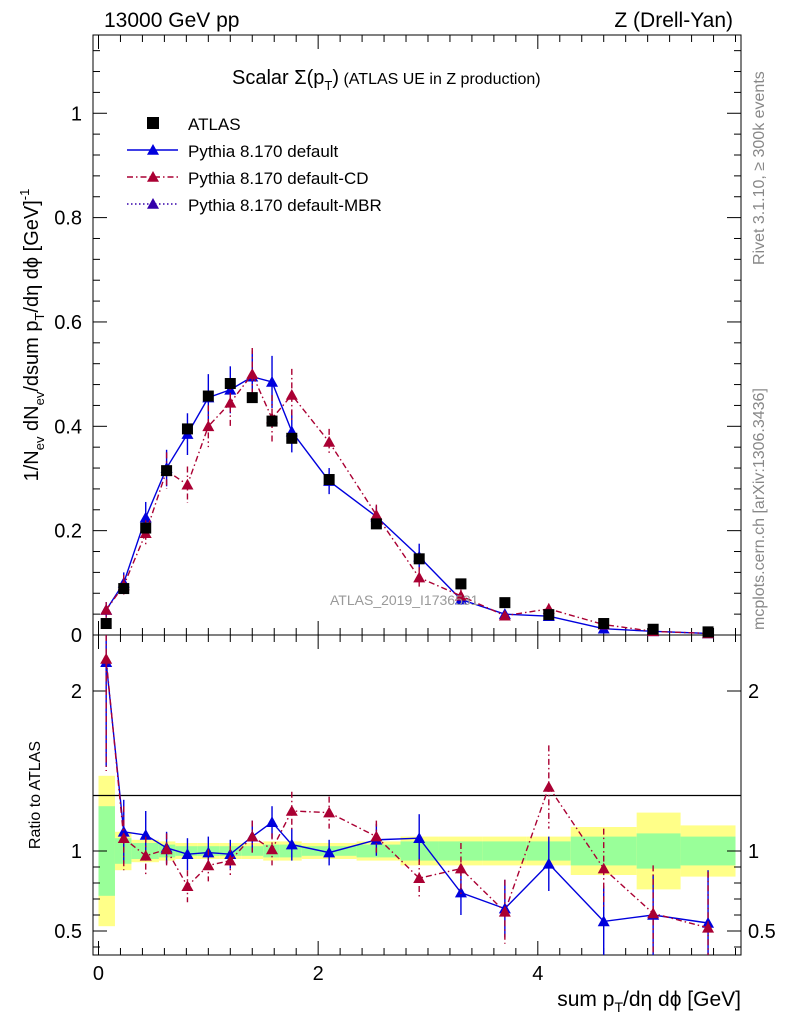 The width and height of the screenshot is (786, 1024). Describe the element at coordinates (753, 852) in the screenshot. I see `ratio-tick-label-right: 1` at that location.